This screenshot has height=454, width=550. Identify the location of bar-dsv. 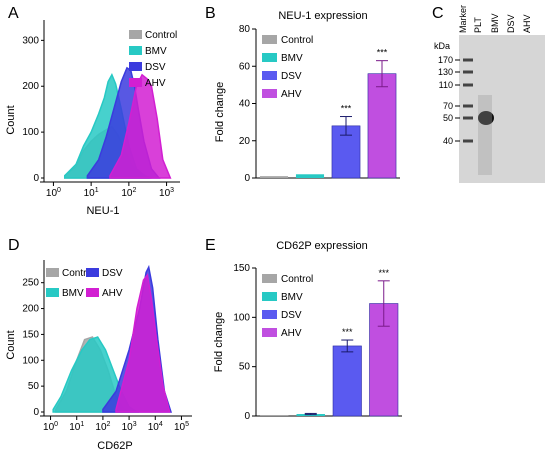
(347, 381).